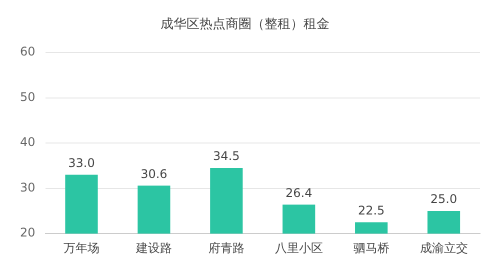  Describe the element at coordinates (371, 210) in the screenshot. I see `data-label: 22.5` at that location.